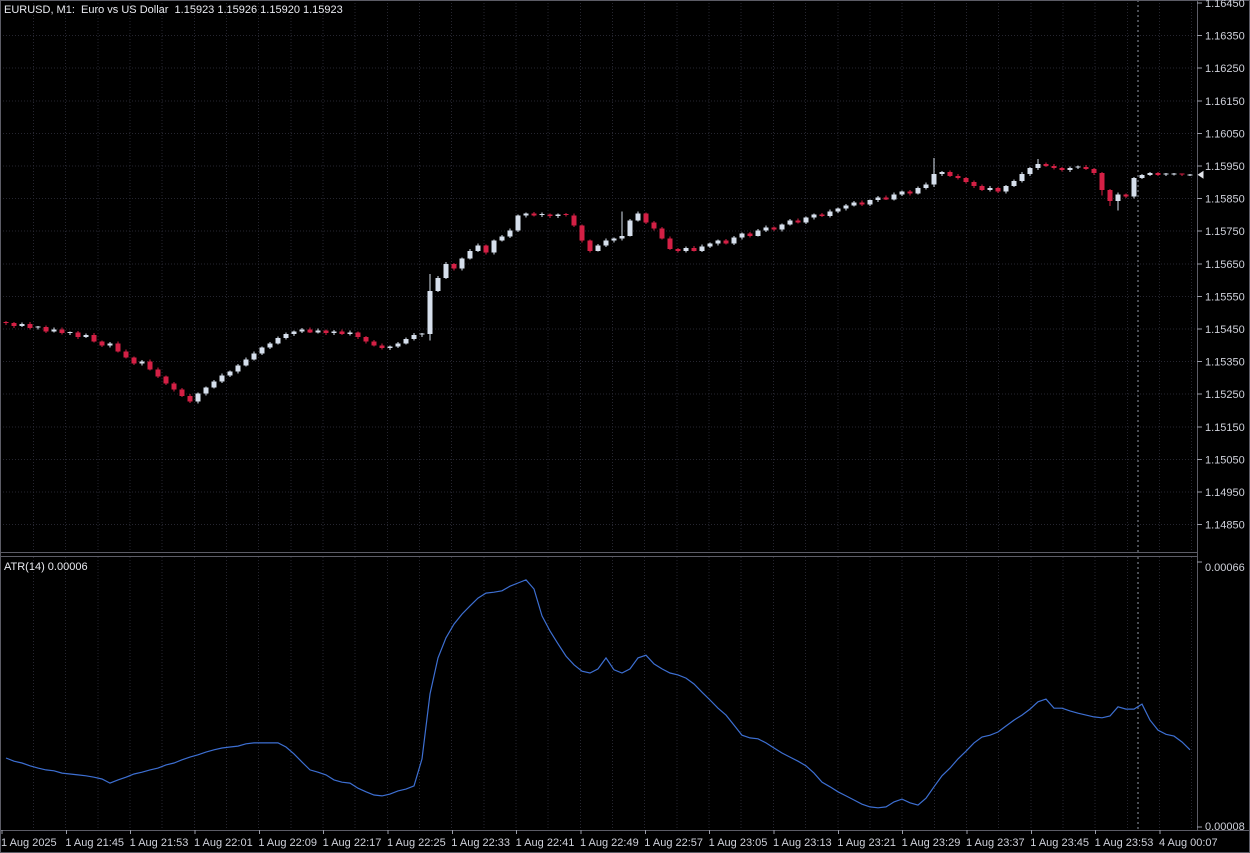  What do you see at coordinates (1225, 5) in the screenshot?
I see `price-axis-label: 1.16450` at bounding box center [1225, 5].